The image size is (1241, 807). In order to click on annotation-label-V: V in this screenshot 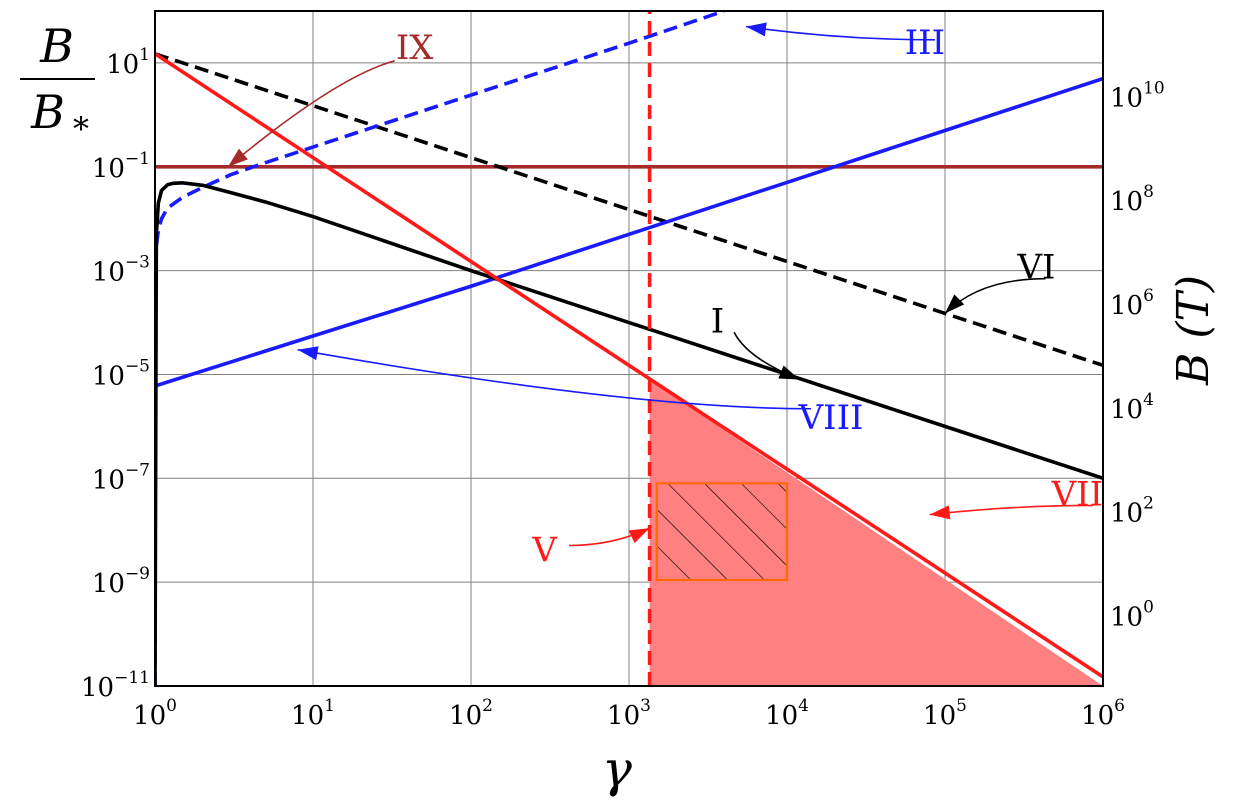, I will do `click(544, 550)`.